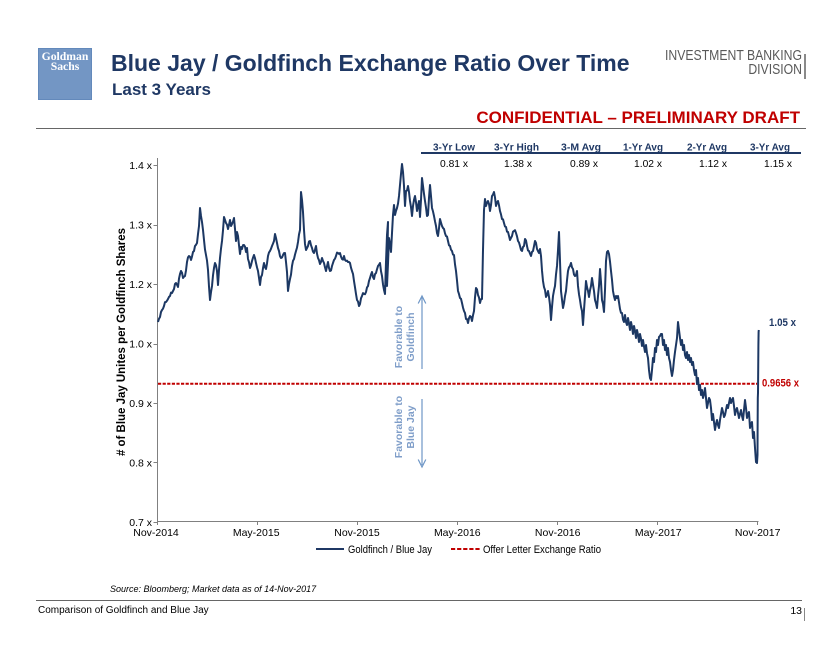 This screenshot has width=840, height=649. What do you see at coordinates (781, 384) in the screenshot?
I see `svg-text: 0.9656 x` at bounding box center [781, 384].